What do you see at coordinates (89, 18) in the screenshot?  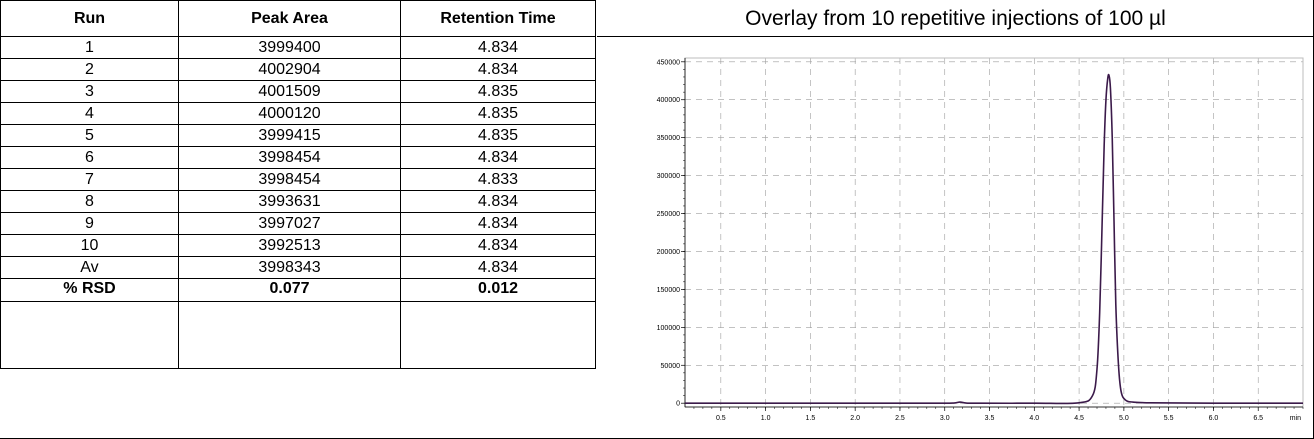 I see `header-run: Run` at bounding box center [89, 18].